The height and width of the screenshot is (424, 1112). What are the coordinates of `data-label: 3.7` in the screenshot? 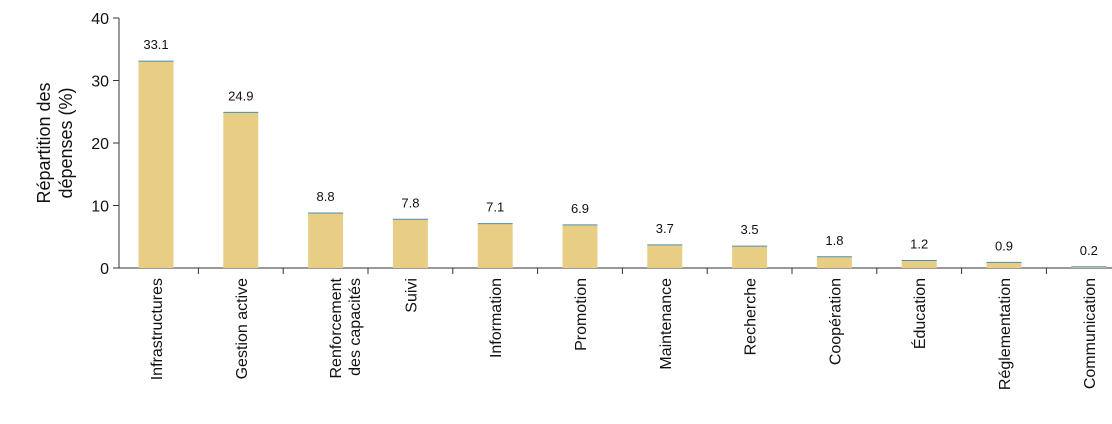 It's located at (665, 228).